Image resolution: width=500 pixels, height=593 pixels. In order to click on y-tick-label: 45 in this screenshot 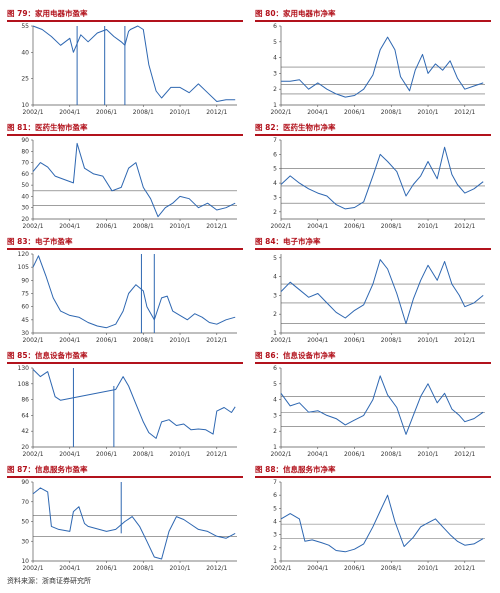, I will do `click(25, 320)`.